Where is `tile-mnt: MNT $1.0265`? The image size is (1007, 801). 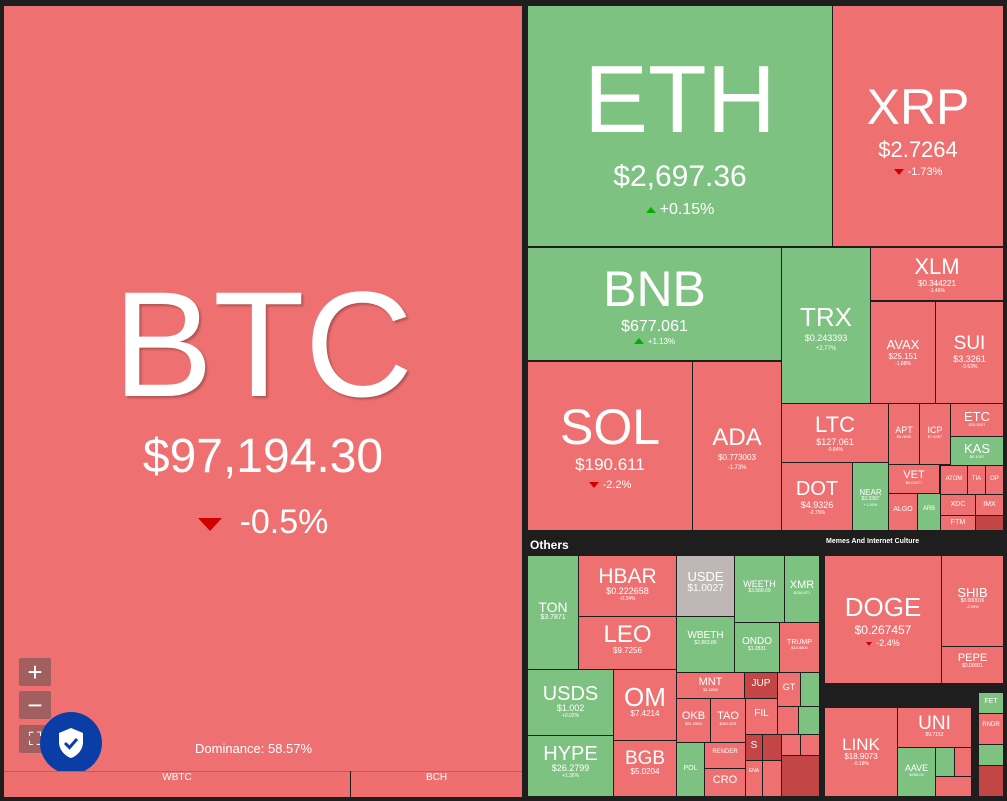
tile-mnt: MNT $1.0265 is located at coordinates (710, 685).